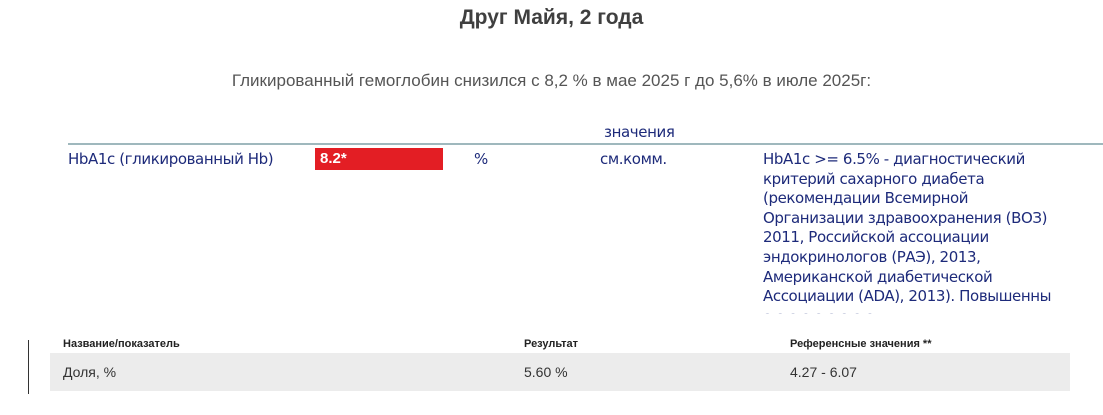 This screenshot has height=415, width=1103. Describe the element at coordinates (90, 372) in the screenshot. I see `cell-name: Доля, %` at that location.